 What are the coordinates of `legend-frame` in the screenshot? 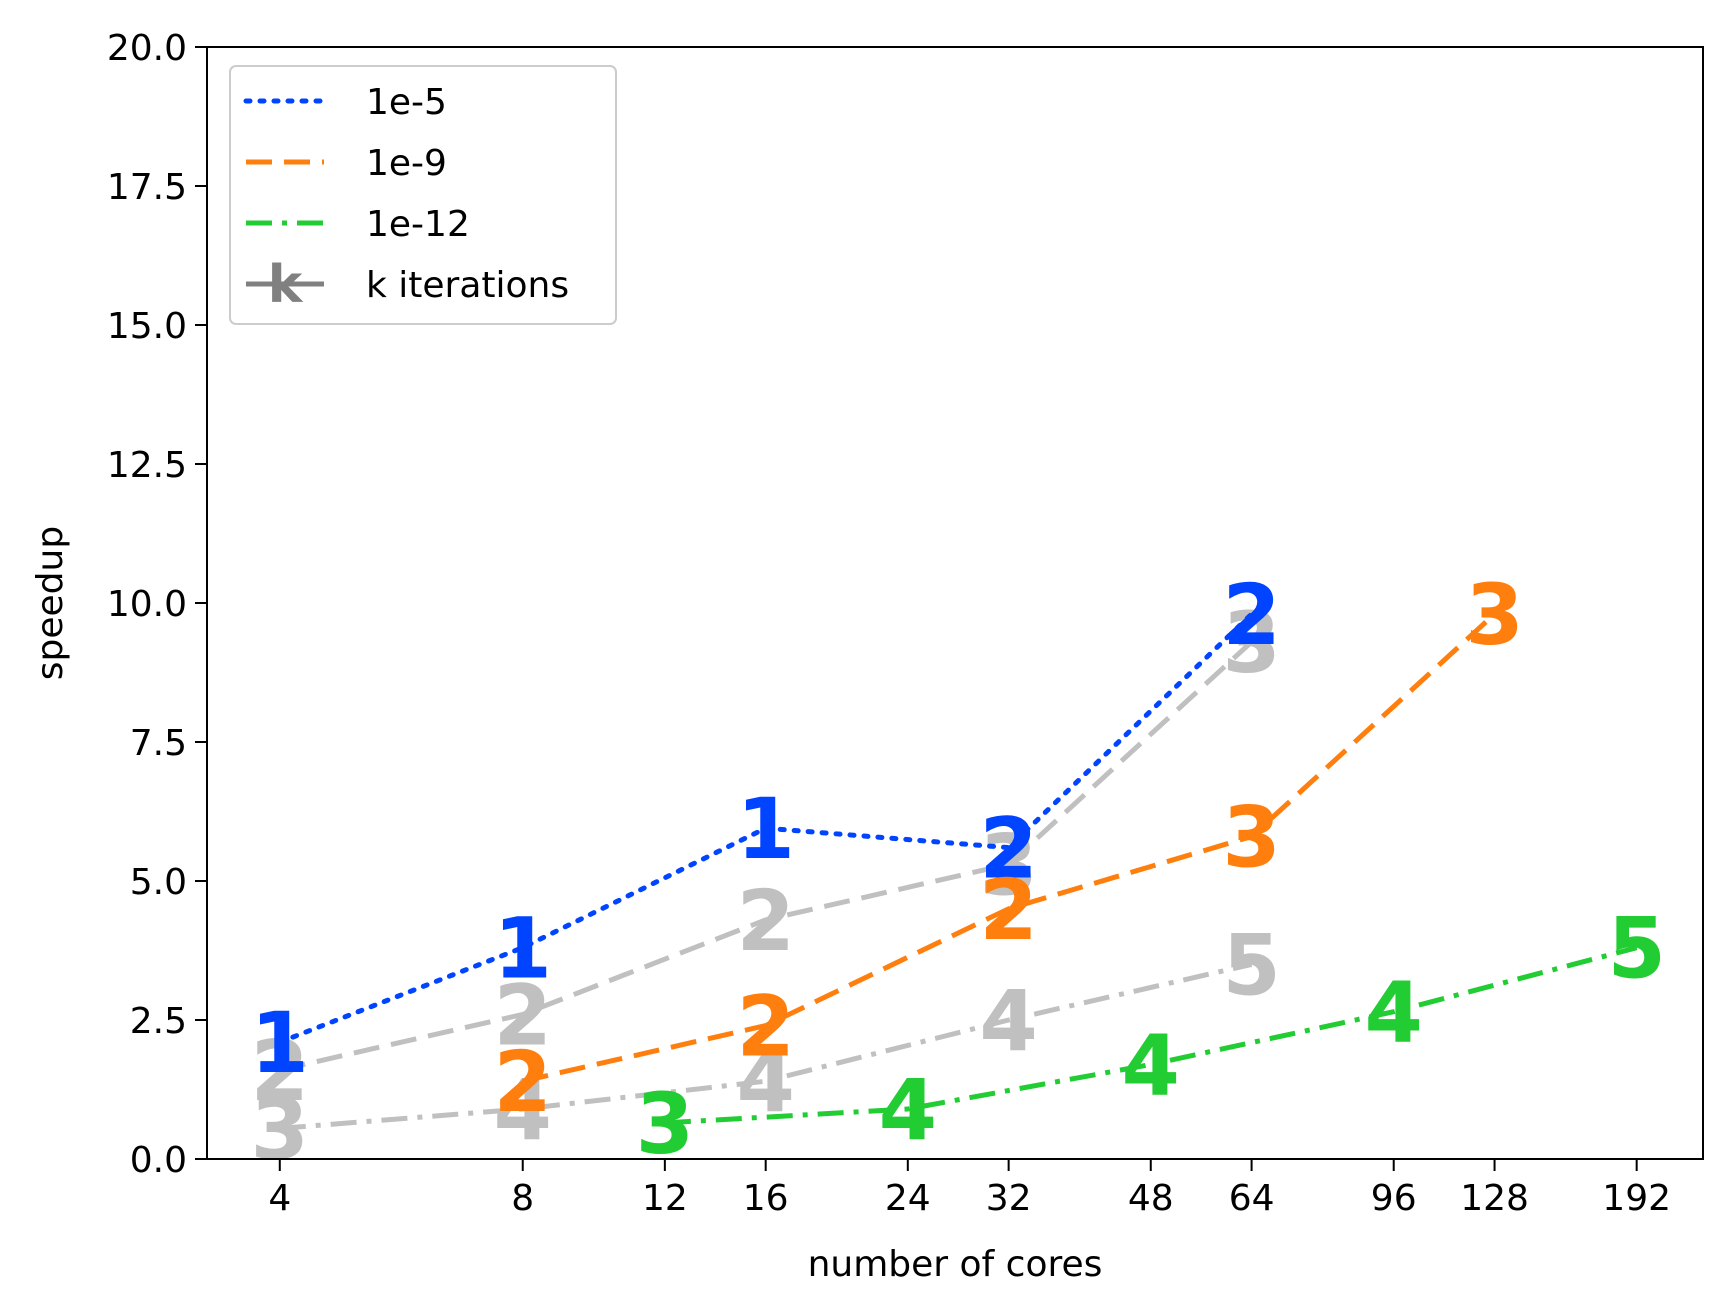 It's located at (423, 195).